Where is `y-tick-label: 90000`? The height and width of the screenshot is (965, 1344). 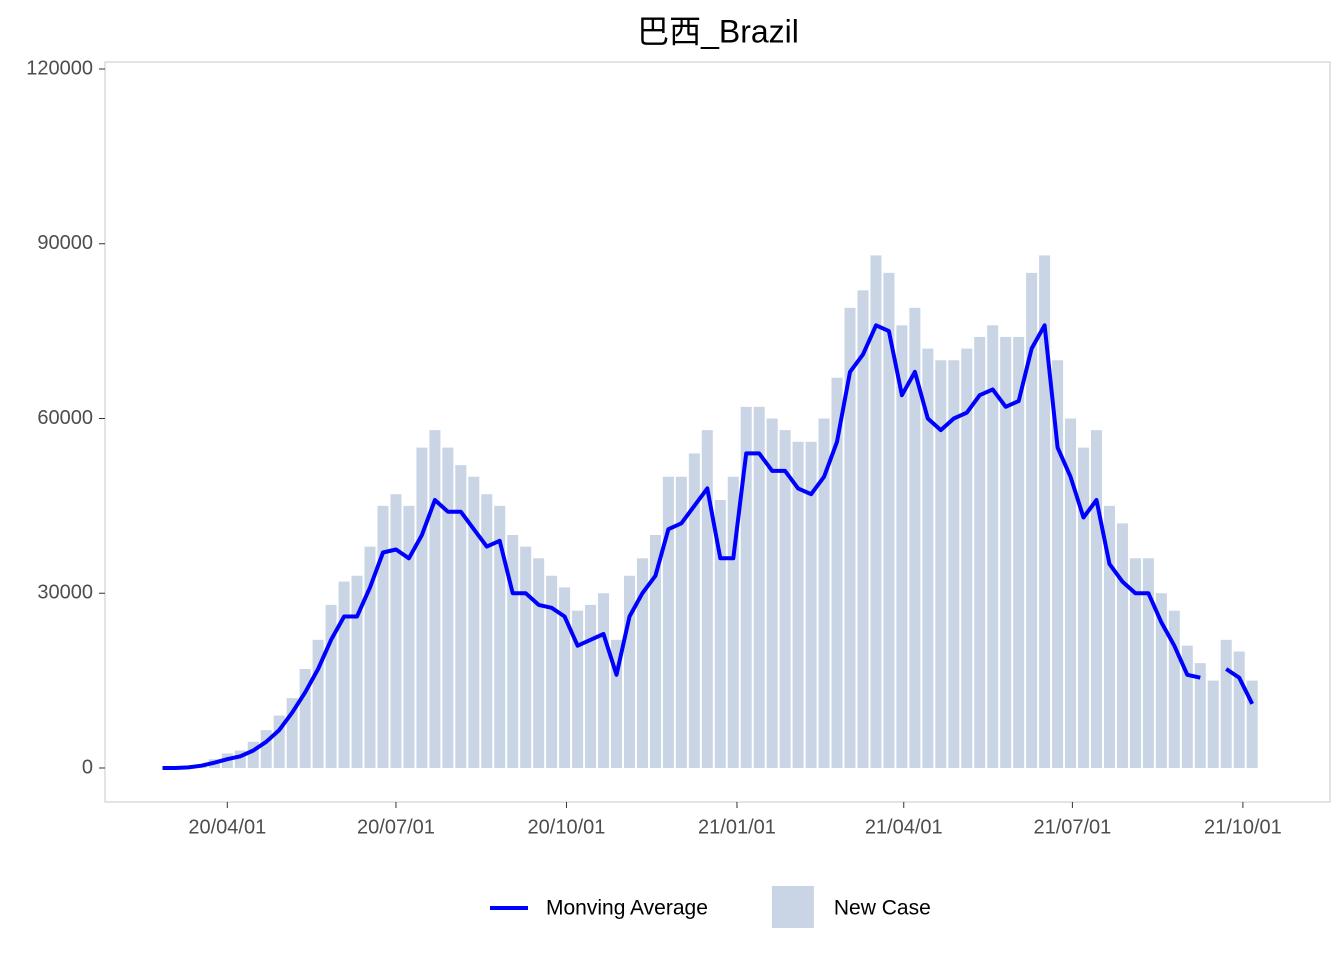 y-tick-label: 90000 is located at coordinates (65, 243).